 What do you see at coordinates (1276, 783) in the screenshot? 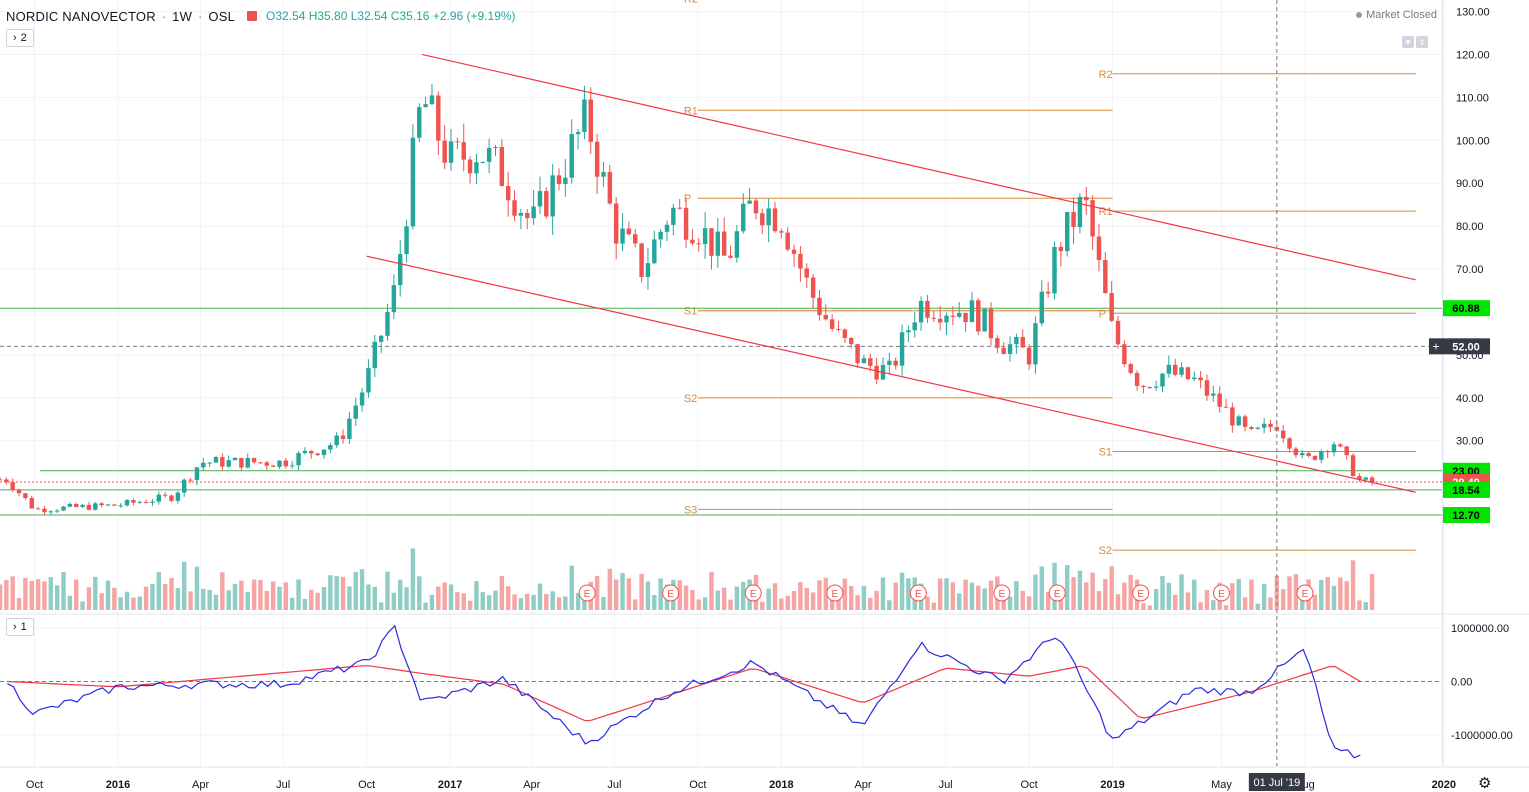
I see `crosshair-time-label: 01 Jul '19` at bounding box center [1276, 783].